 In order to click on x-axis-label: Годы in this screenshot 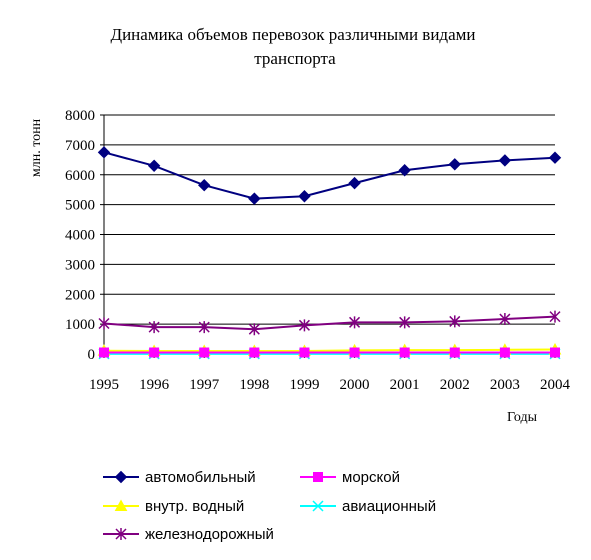, I will do `click(522, 417)`.